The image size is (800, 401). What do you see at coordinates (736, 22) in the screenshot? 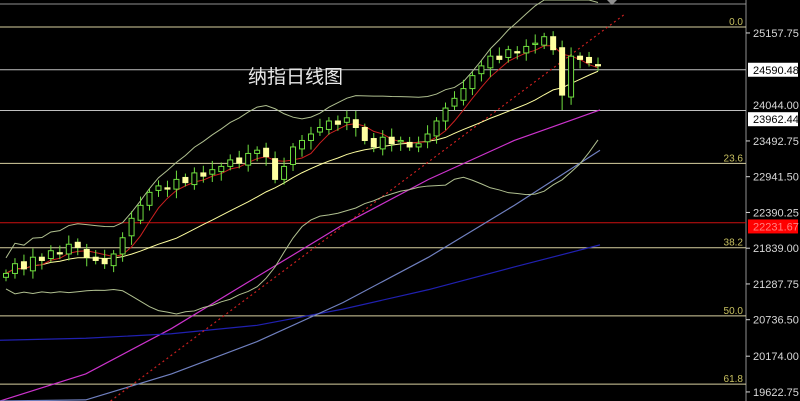
I see `fib-label-0.0: 0.0` at bounding box center [736, 22].